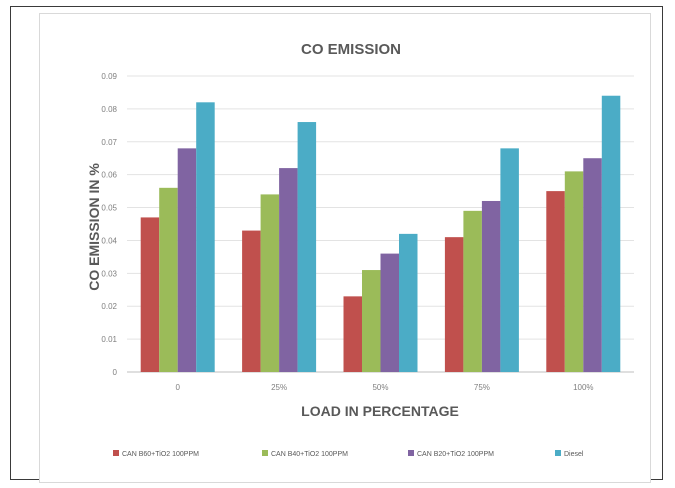 This screenshot has height=488, width=675. What do you see at coordinates (109, 339) in the screenshot?
I see `y-tick-label: 0.01` at bounding box center [109, 339].